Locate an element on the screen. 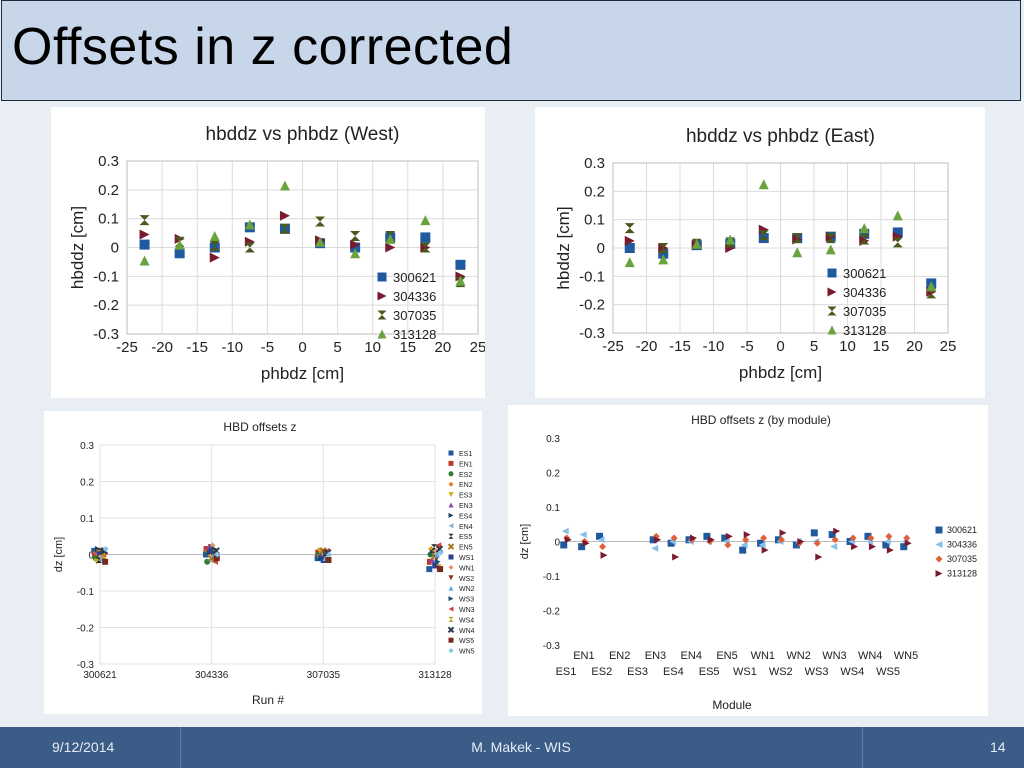 The image size is (1024, 768). x-tick-label: 5 is located at coordinates (814, 346).